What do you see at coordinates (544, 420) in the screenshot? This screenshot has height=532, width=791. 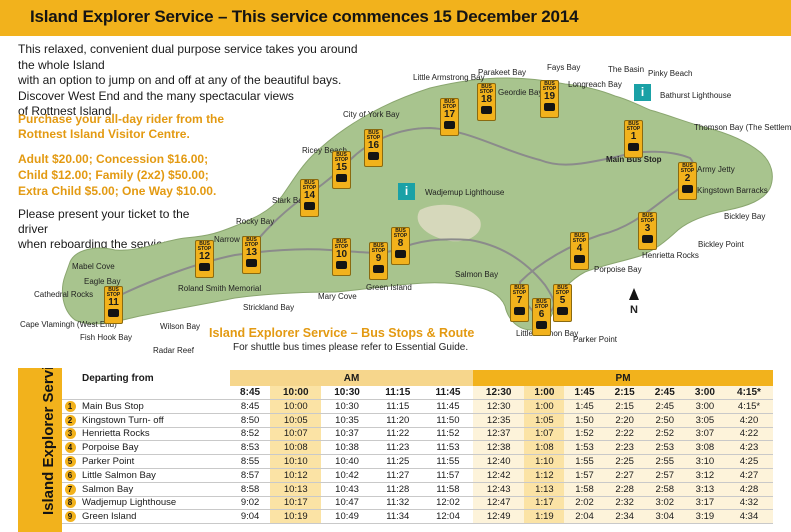 I see `time-cell: 1:05` at bounding box center [544, 420].